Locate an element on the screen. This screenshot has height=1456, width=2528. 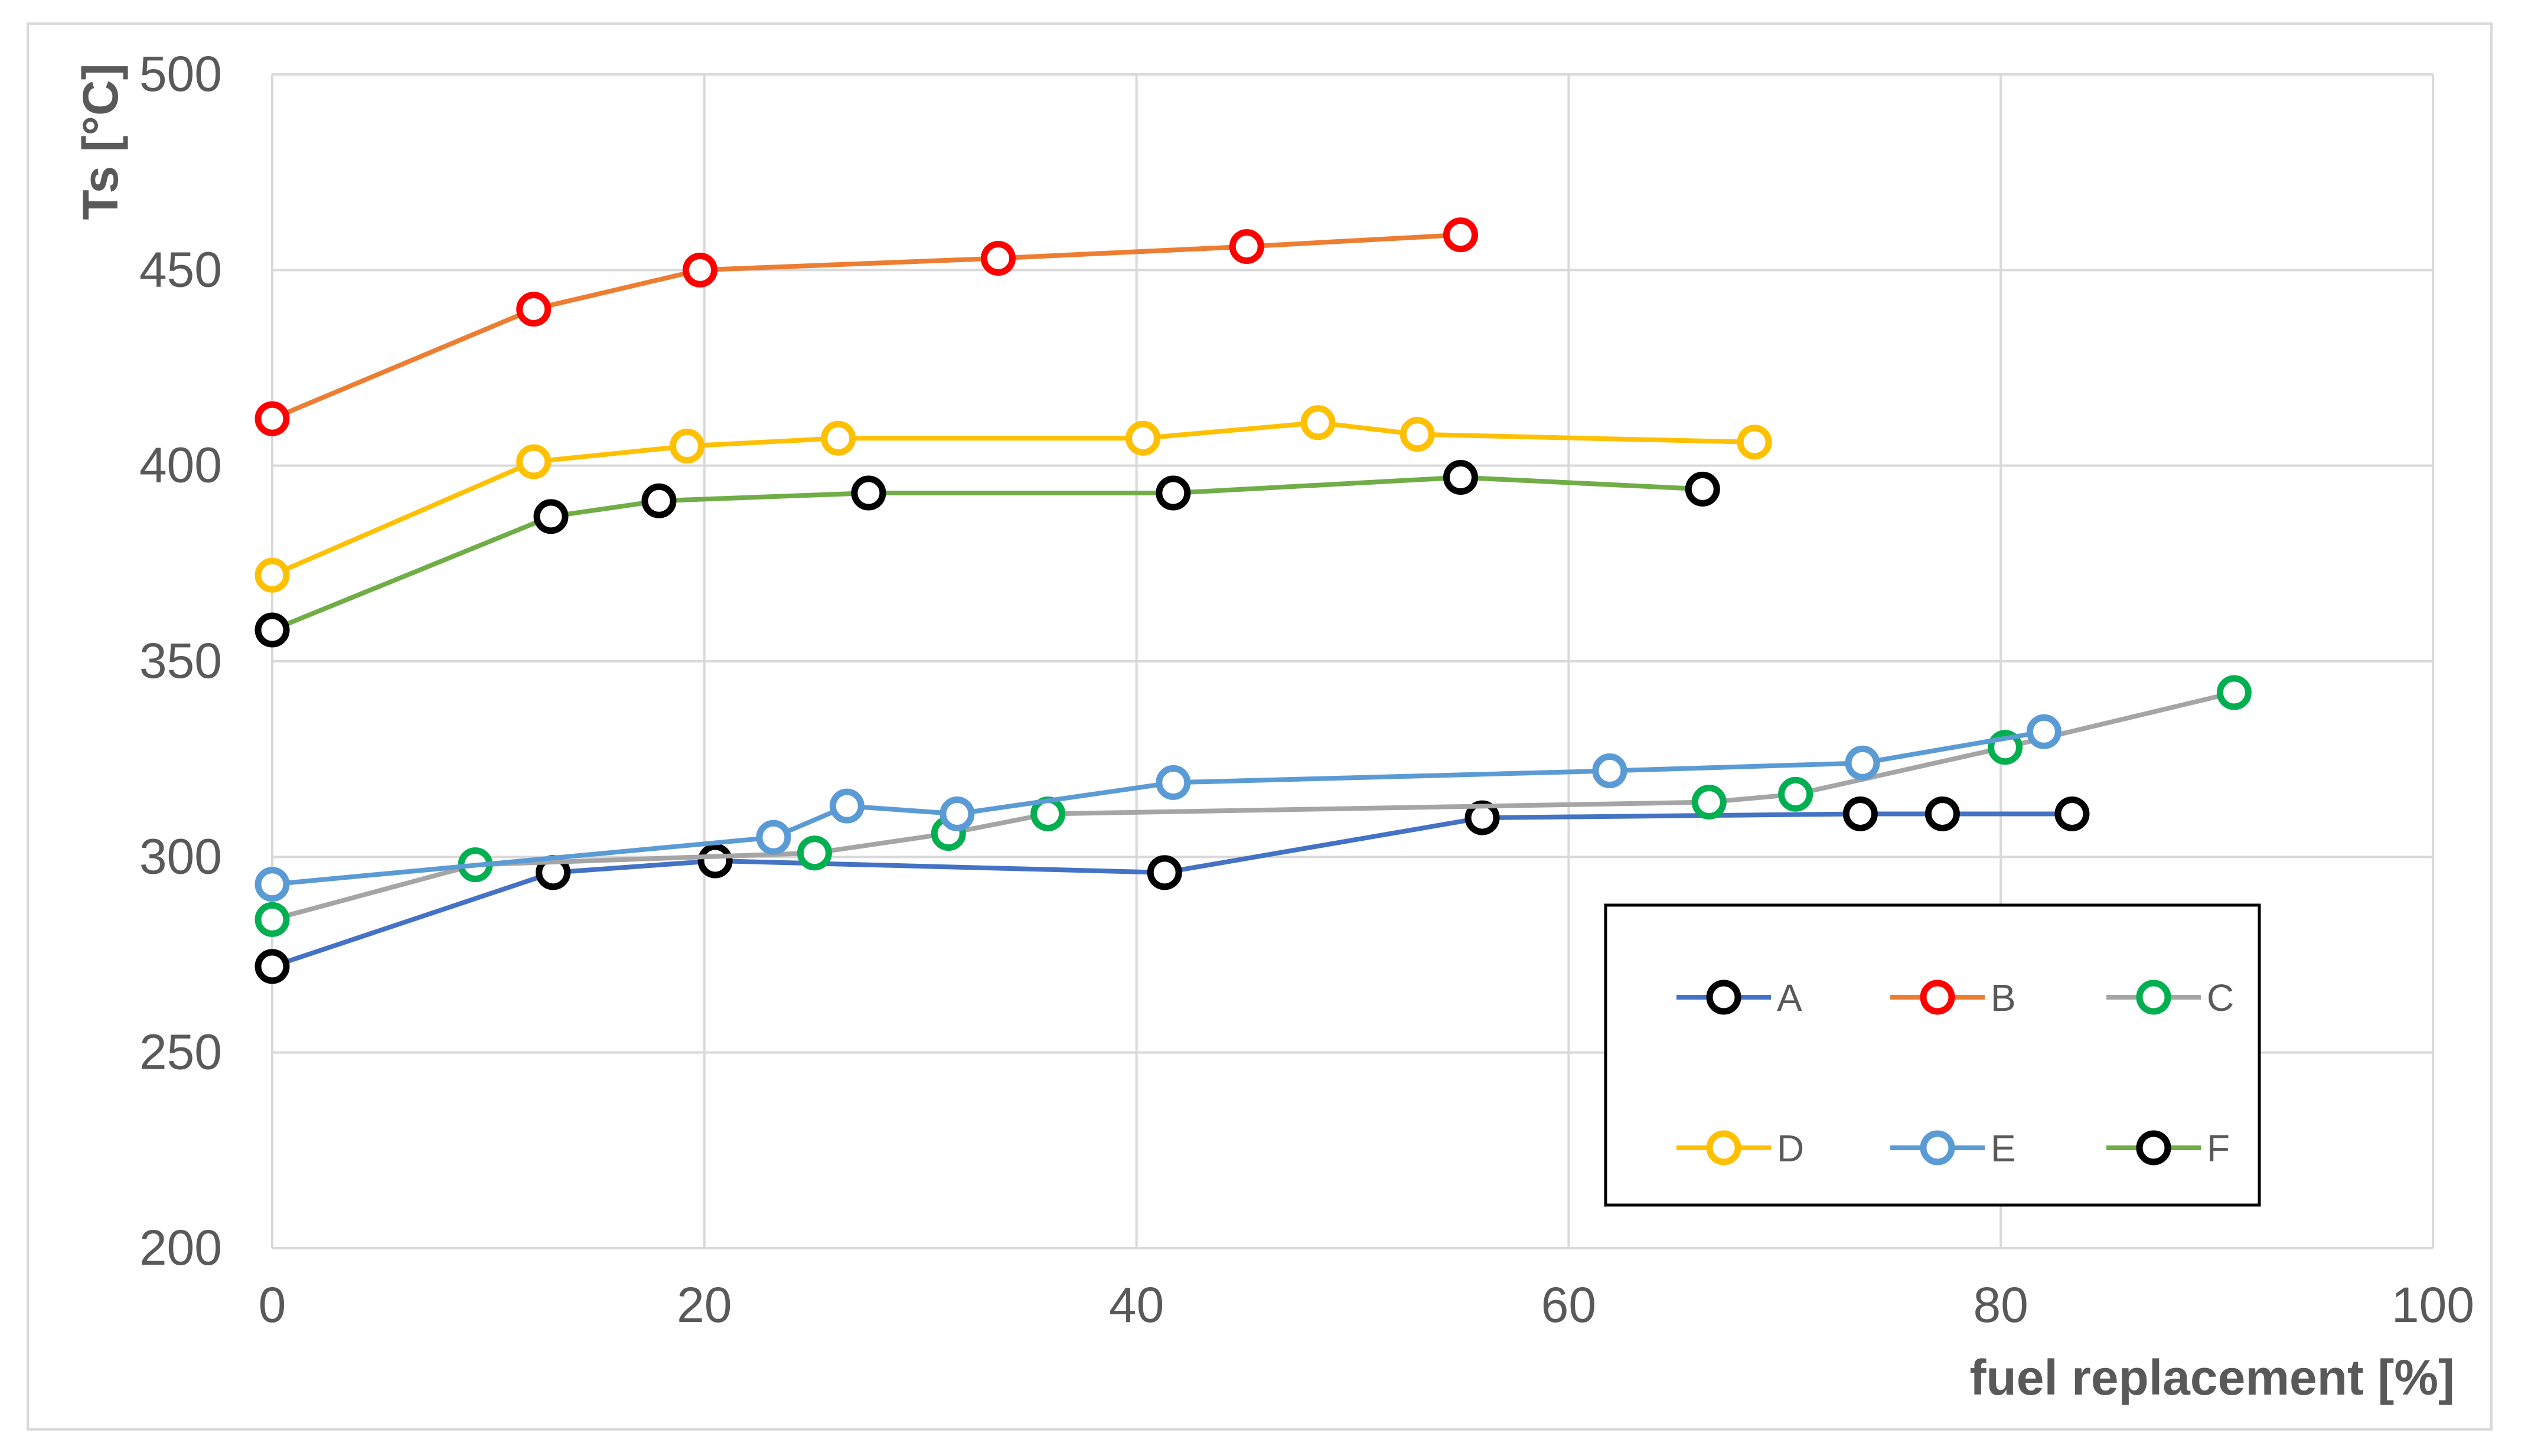
x-tick-label: 20 is located at coordinates (705, 1305).